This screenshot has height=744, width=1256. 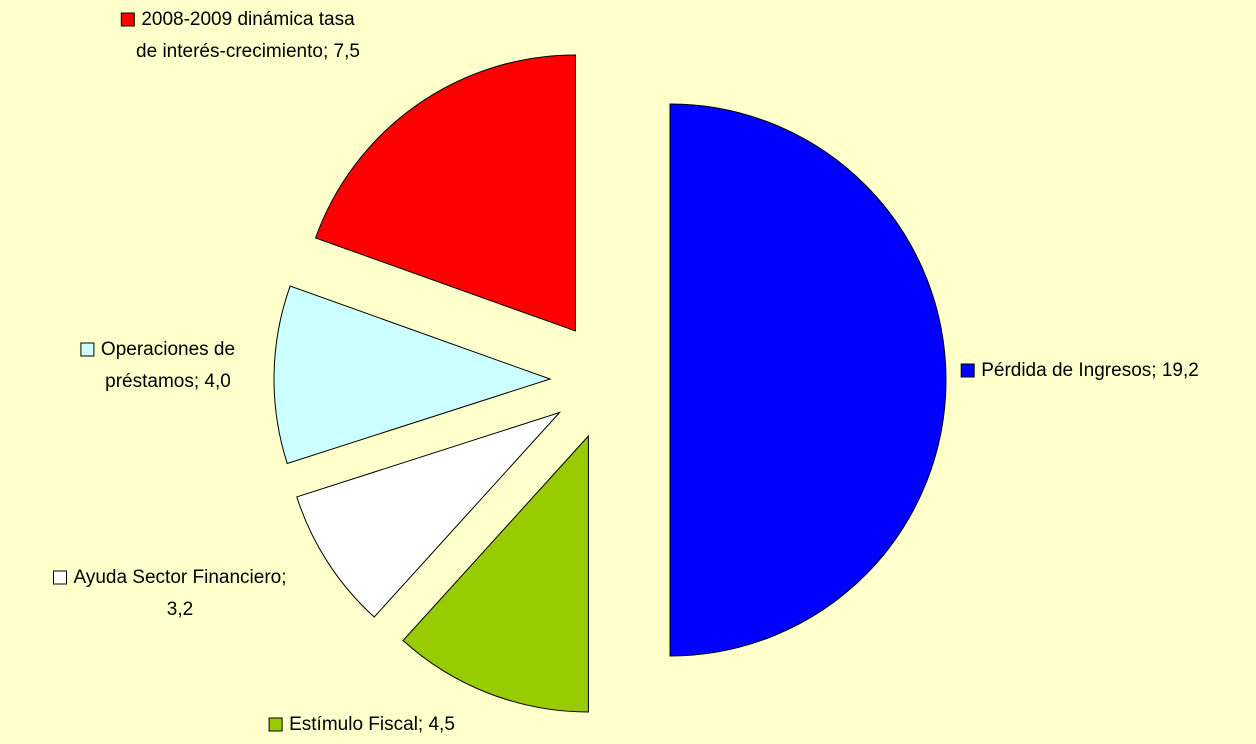 What do you see at coordinates (180, 577) in the screenshot?
I see `slice-label: Ayuda Sector Financiero;` at bounding box center [180, 577].